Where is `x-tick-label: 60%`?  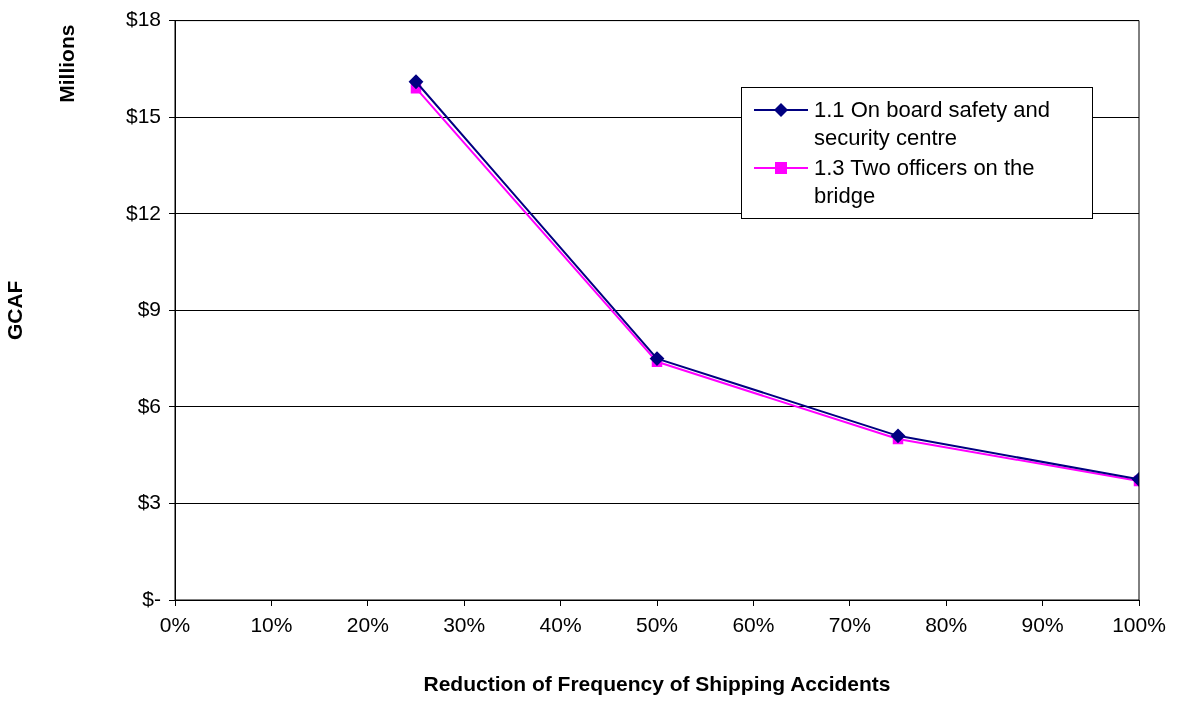 x-tick-label: 60% is located at coordinates (753, 625).